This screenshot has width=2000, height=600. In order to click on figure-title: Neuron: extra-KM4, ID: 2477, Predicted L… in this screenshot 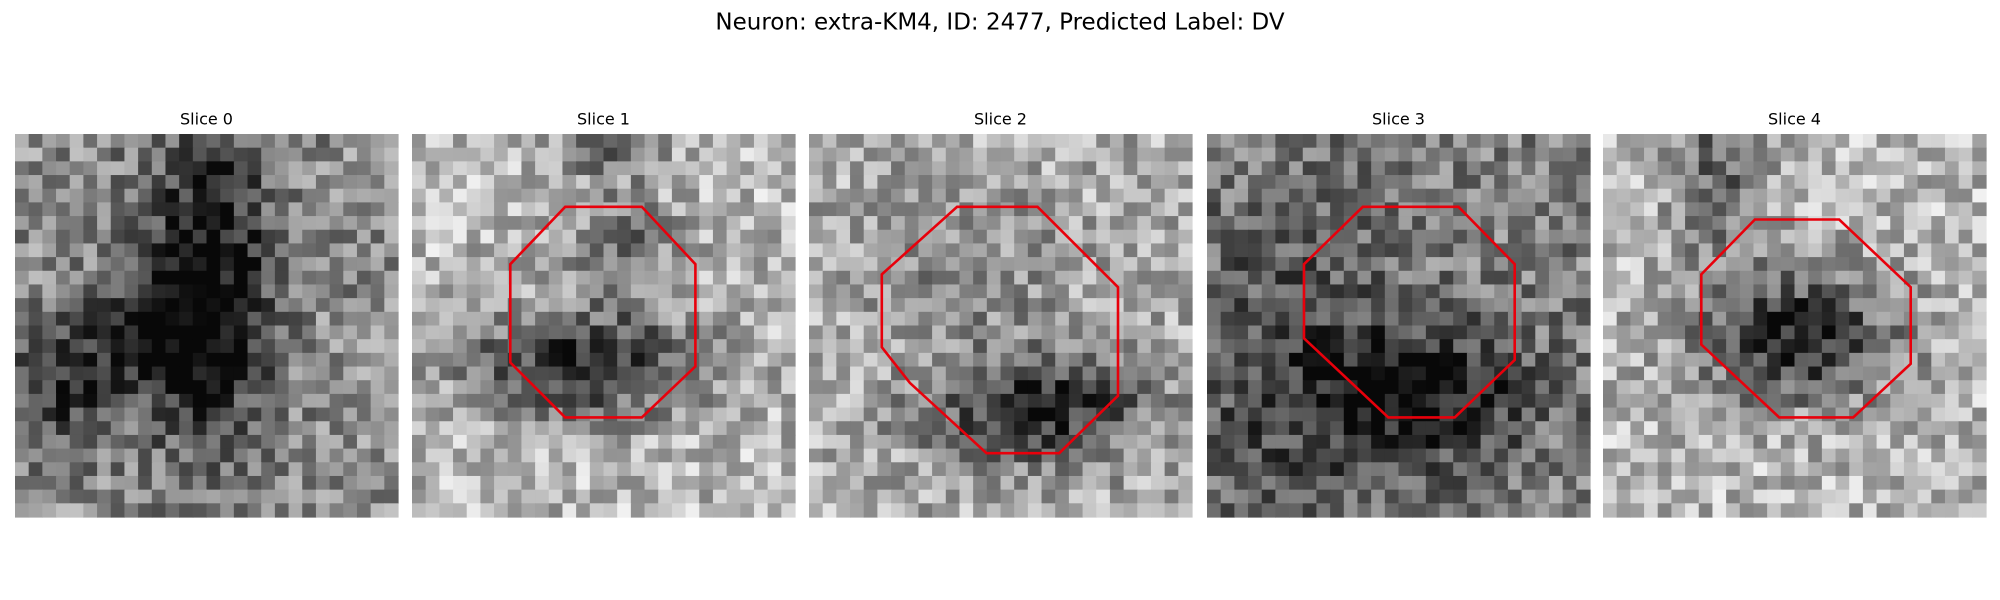, I will do `click(999, 23)`.